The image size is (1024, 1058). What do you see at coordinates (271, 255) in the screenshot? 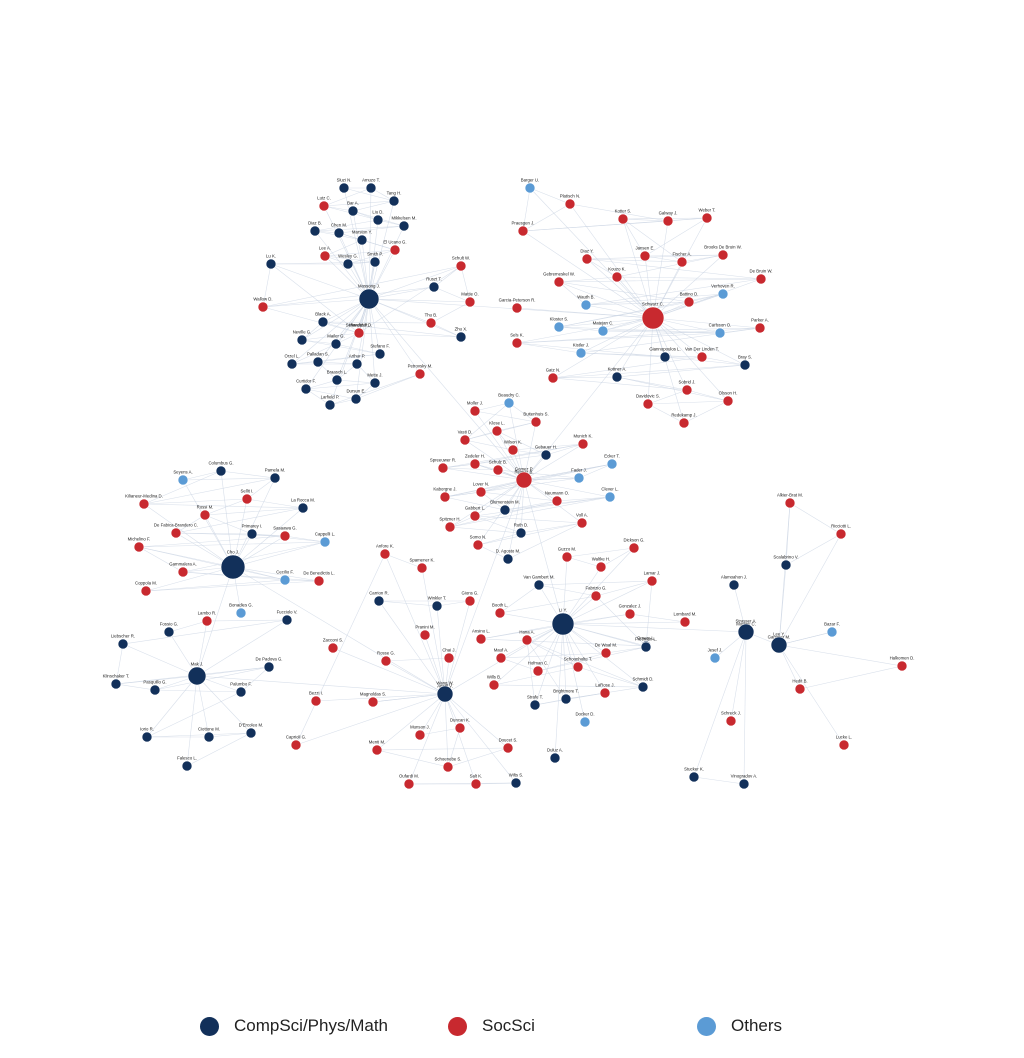
I see `node-label: Lu K.` at bounding box center [271, 255].